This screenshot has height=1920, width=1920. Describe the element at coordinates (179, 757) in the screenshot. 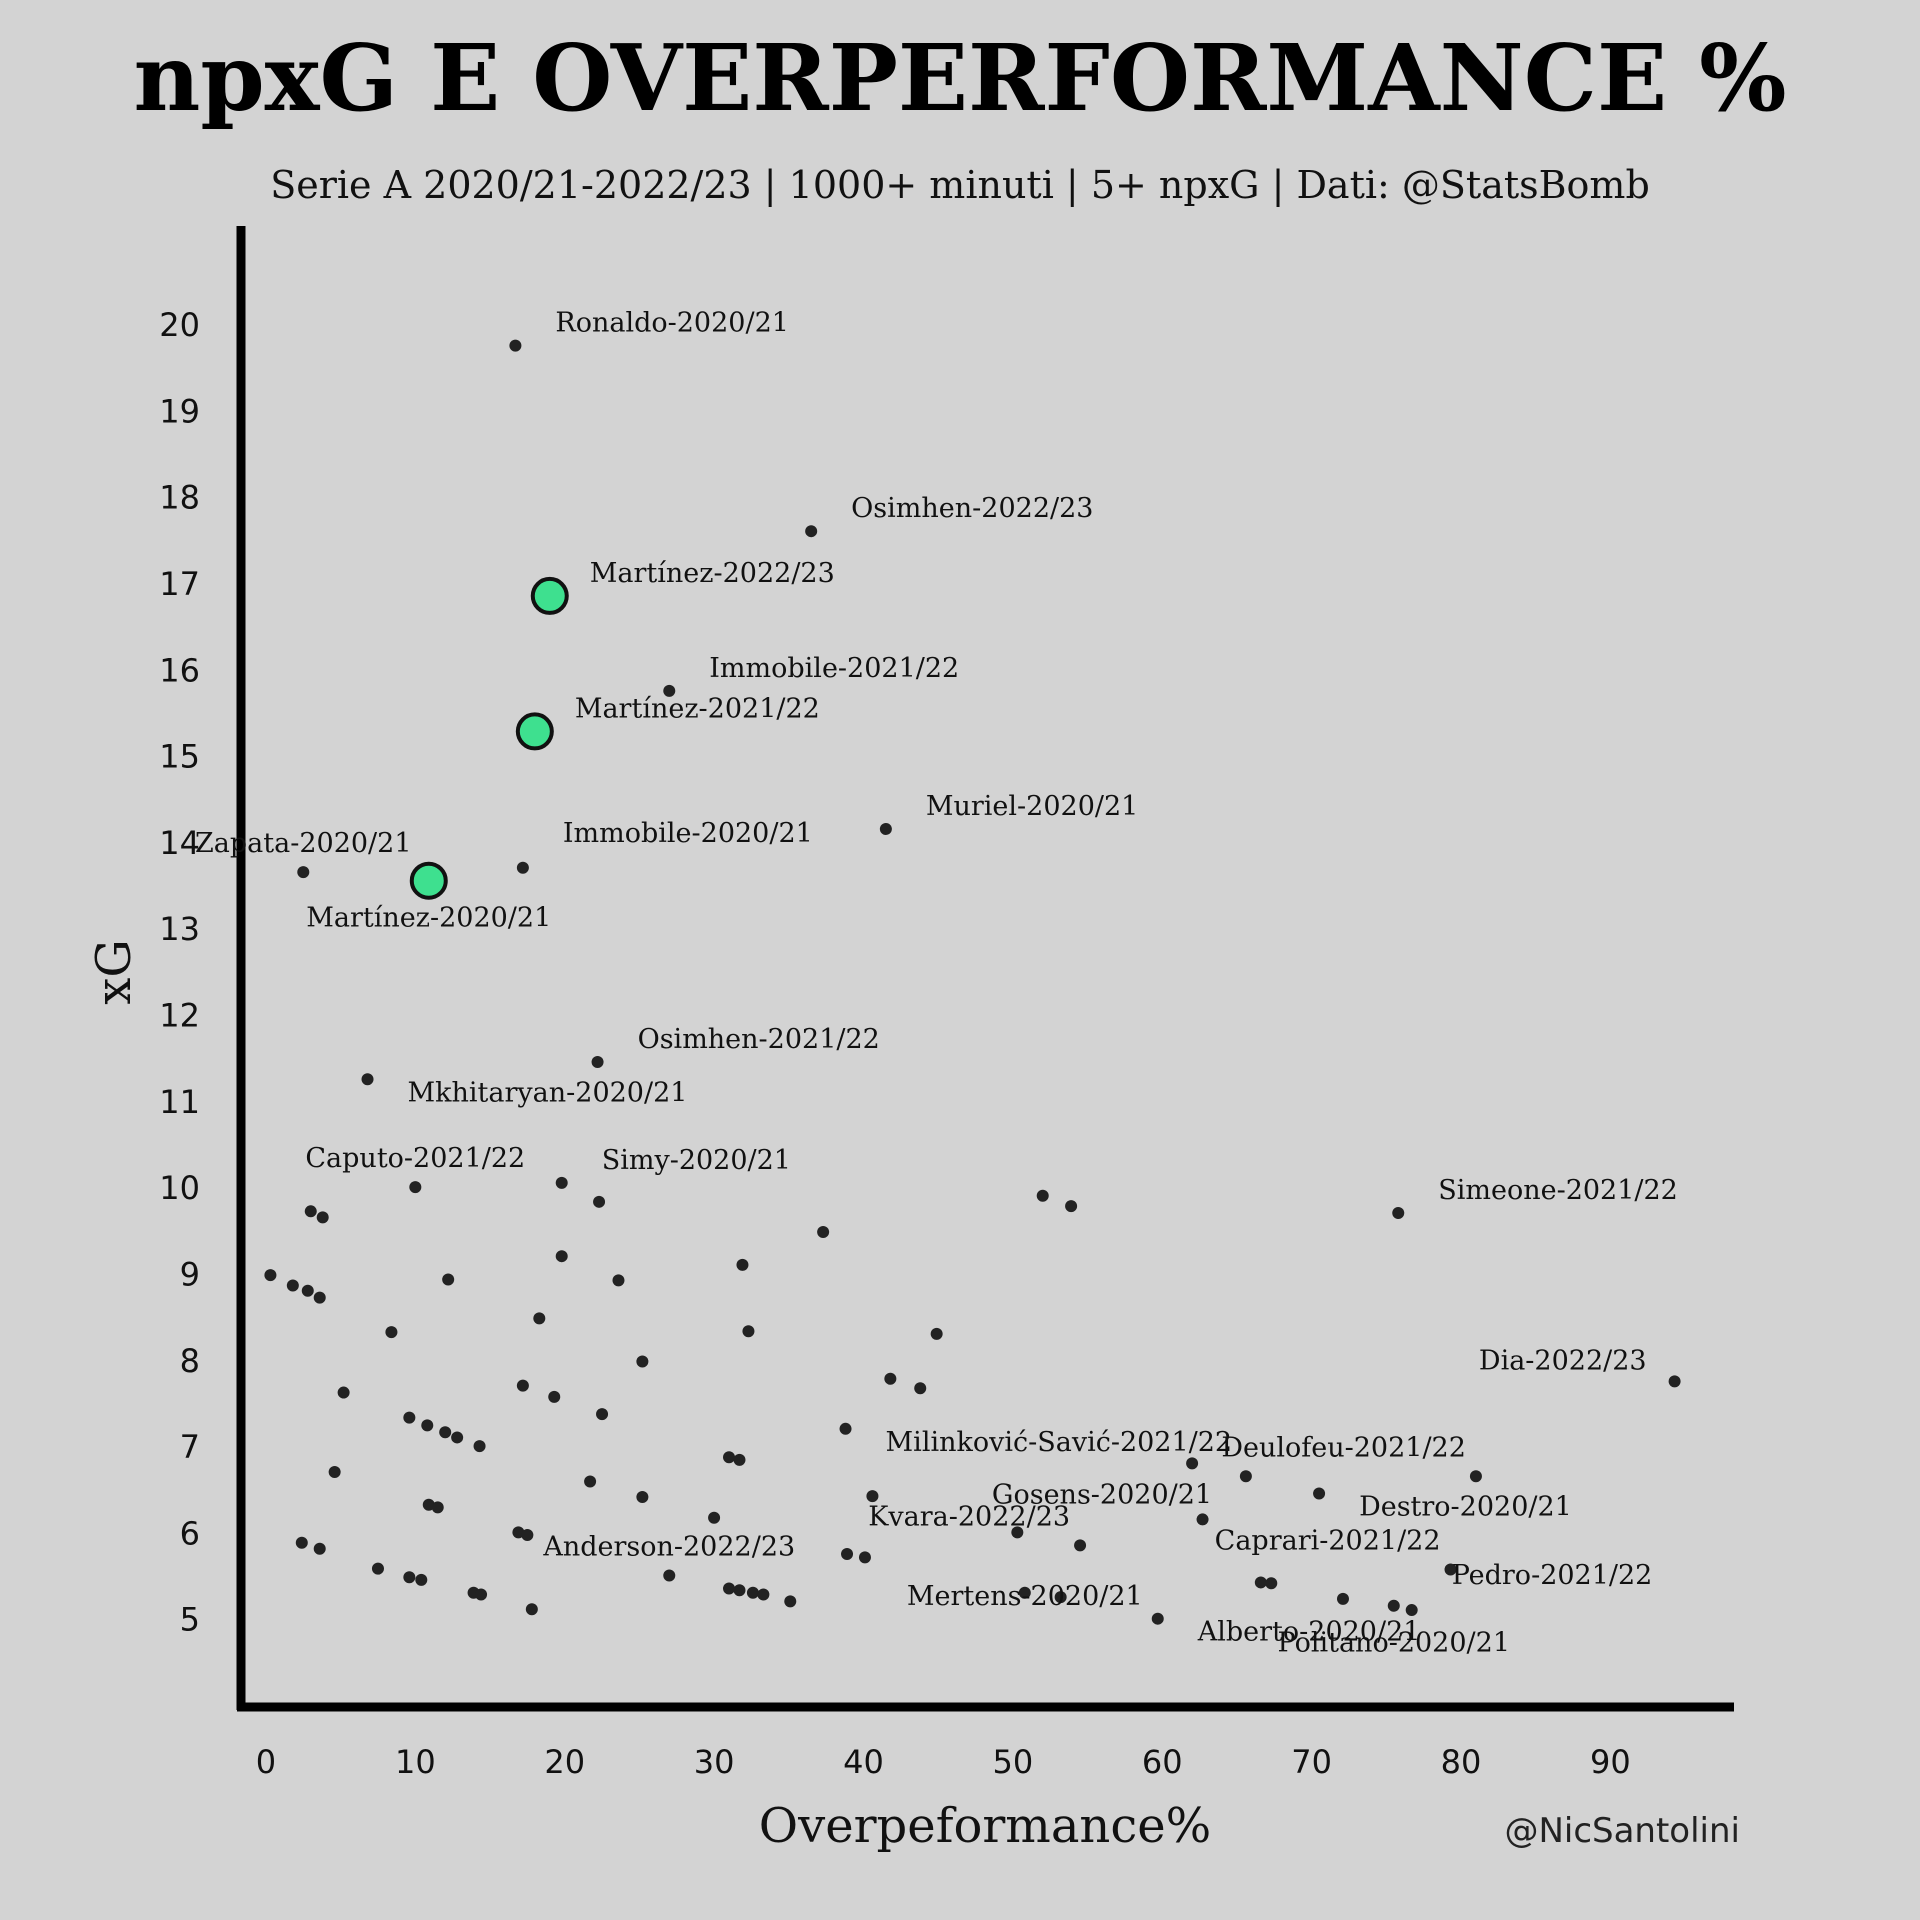

I see `y-tick-label: 15` at that location.